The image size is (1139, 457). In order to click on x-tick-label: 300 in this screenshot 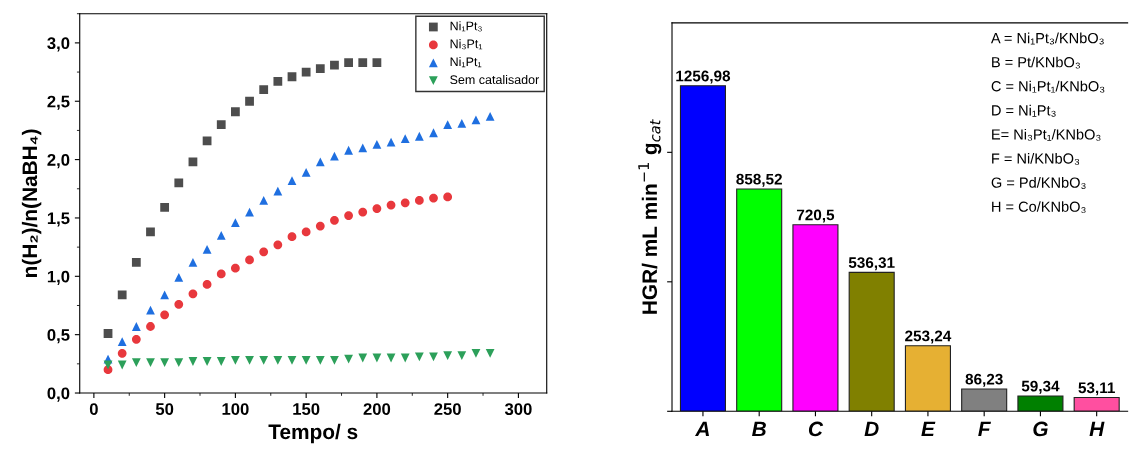, I will do `click(518, 409)`.